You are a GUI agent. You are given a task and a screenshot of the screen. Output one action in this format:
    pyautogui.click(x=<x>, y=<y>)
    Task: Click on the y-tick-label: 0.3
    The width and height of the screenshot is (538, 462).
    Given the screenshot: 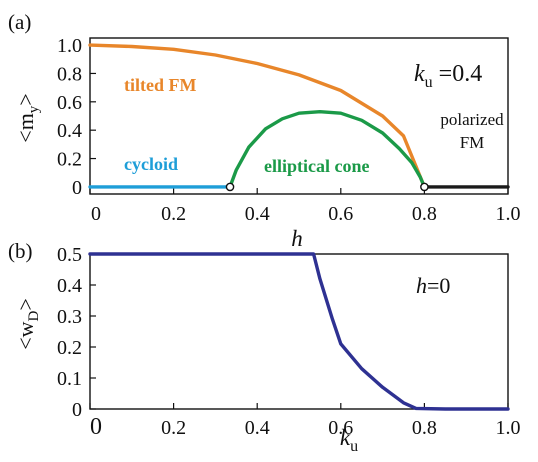 What is the action you would take?
    pyautogui.click(x=69, y=317)
    